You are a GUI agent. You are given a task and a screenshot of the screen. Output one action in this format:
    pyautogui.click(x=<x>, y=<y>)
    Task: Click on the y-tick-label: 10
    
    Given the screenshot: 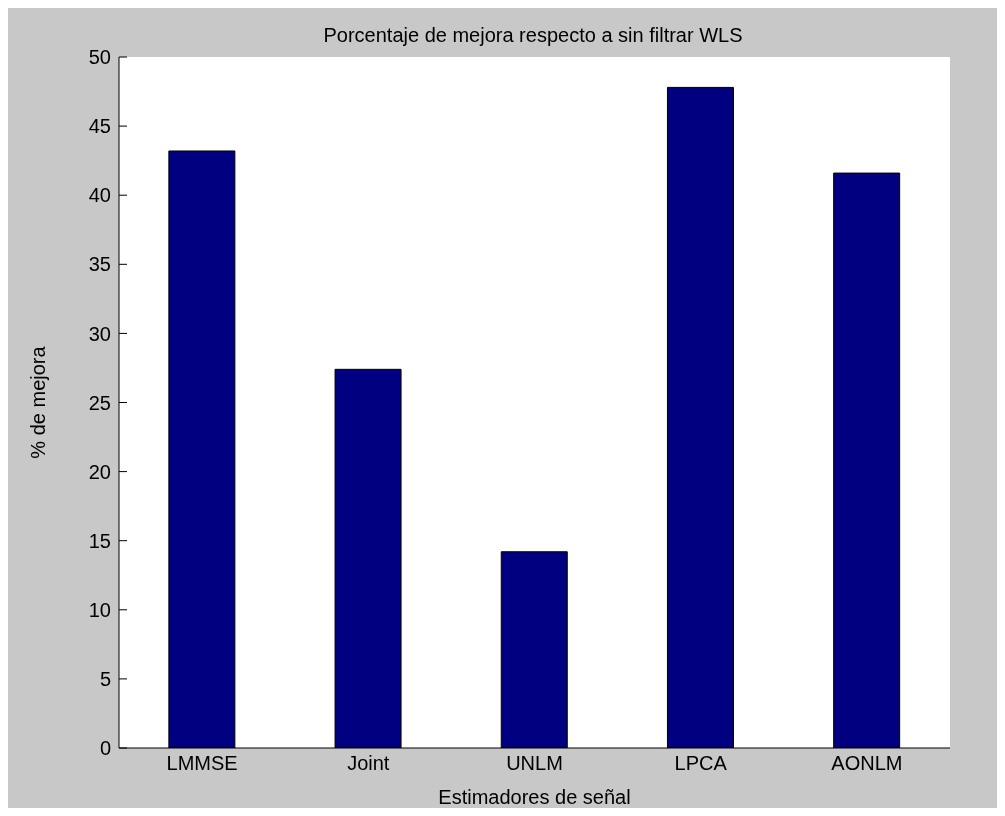 What is the action you would take?
    pyautogui.click(x=99, y=609)
    